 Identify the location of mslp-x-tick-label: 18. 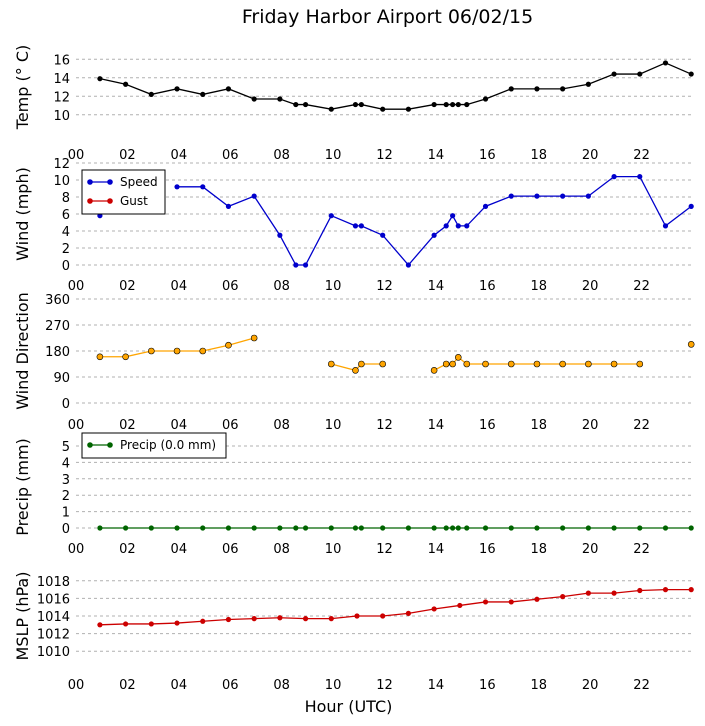
(538, 685).